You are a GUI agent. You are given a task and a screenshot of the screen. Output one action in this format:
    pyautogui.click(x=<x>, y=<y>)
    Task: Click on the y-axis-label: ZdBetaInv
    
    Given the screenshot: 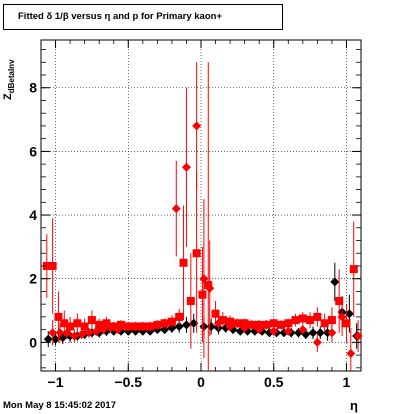 What is the action you would take?
    pyautogui.click(x=9, y=79)
    